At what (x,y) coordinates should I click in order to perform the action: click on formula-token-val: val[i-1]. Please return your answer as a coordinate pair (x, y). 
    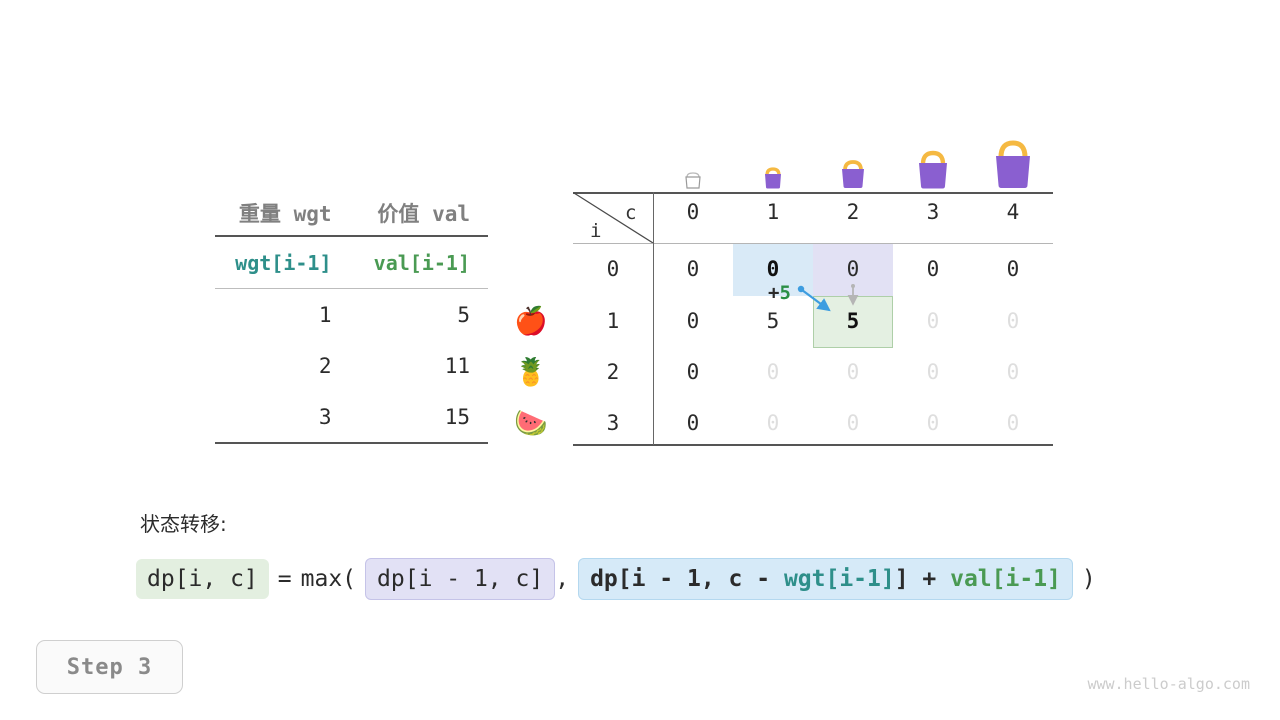
    Looking at the image, I should click on (1005, 579).